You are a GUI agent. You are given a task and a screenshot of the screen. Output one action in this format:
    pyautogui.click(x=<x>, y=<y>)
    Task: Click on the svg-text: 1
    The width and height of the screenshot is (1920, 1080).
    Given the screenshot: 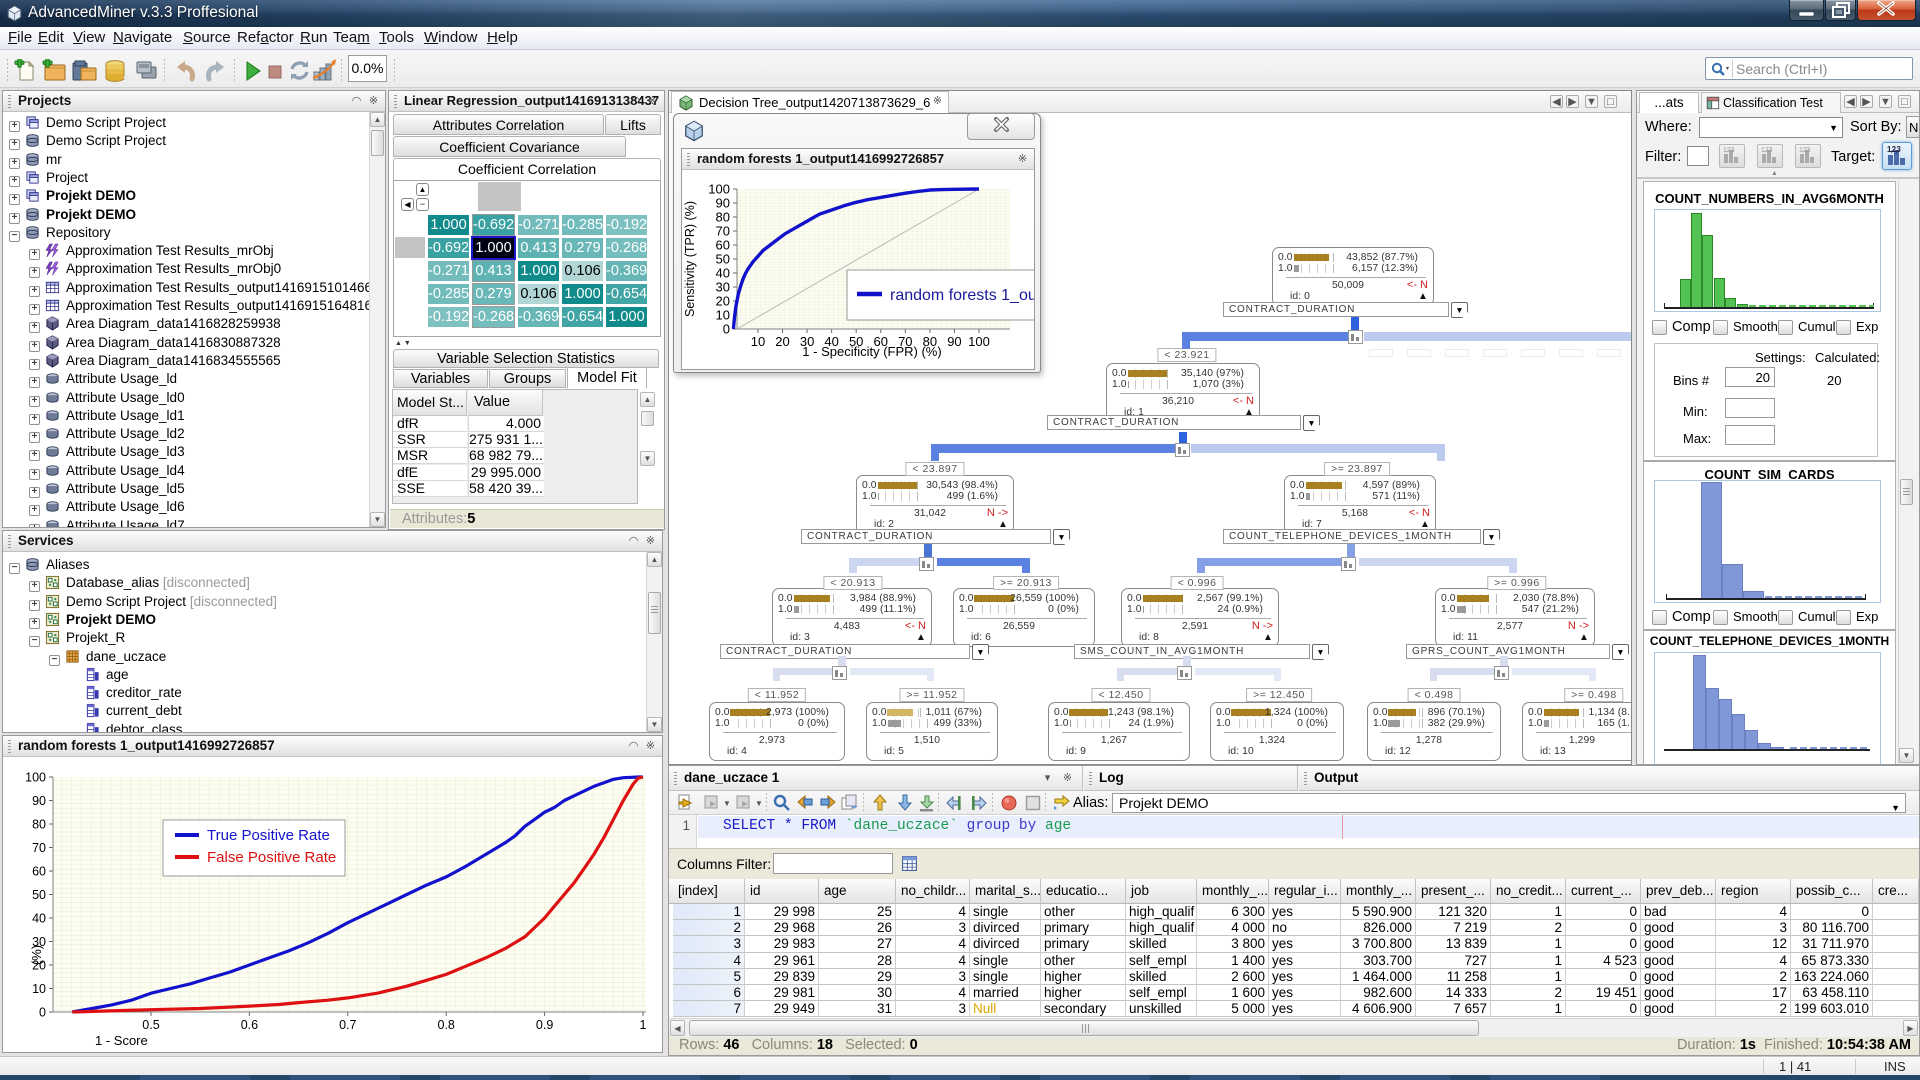 What is the action you would take?
    pyautogui.click(x=643, y=1025)
    